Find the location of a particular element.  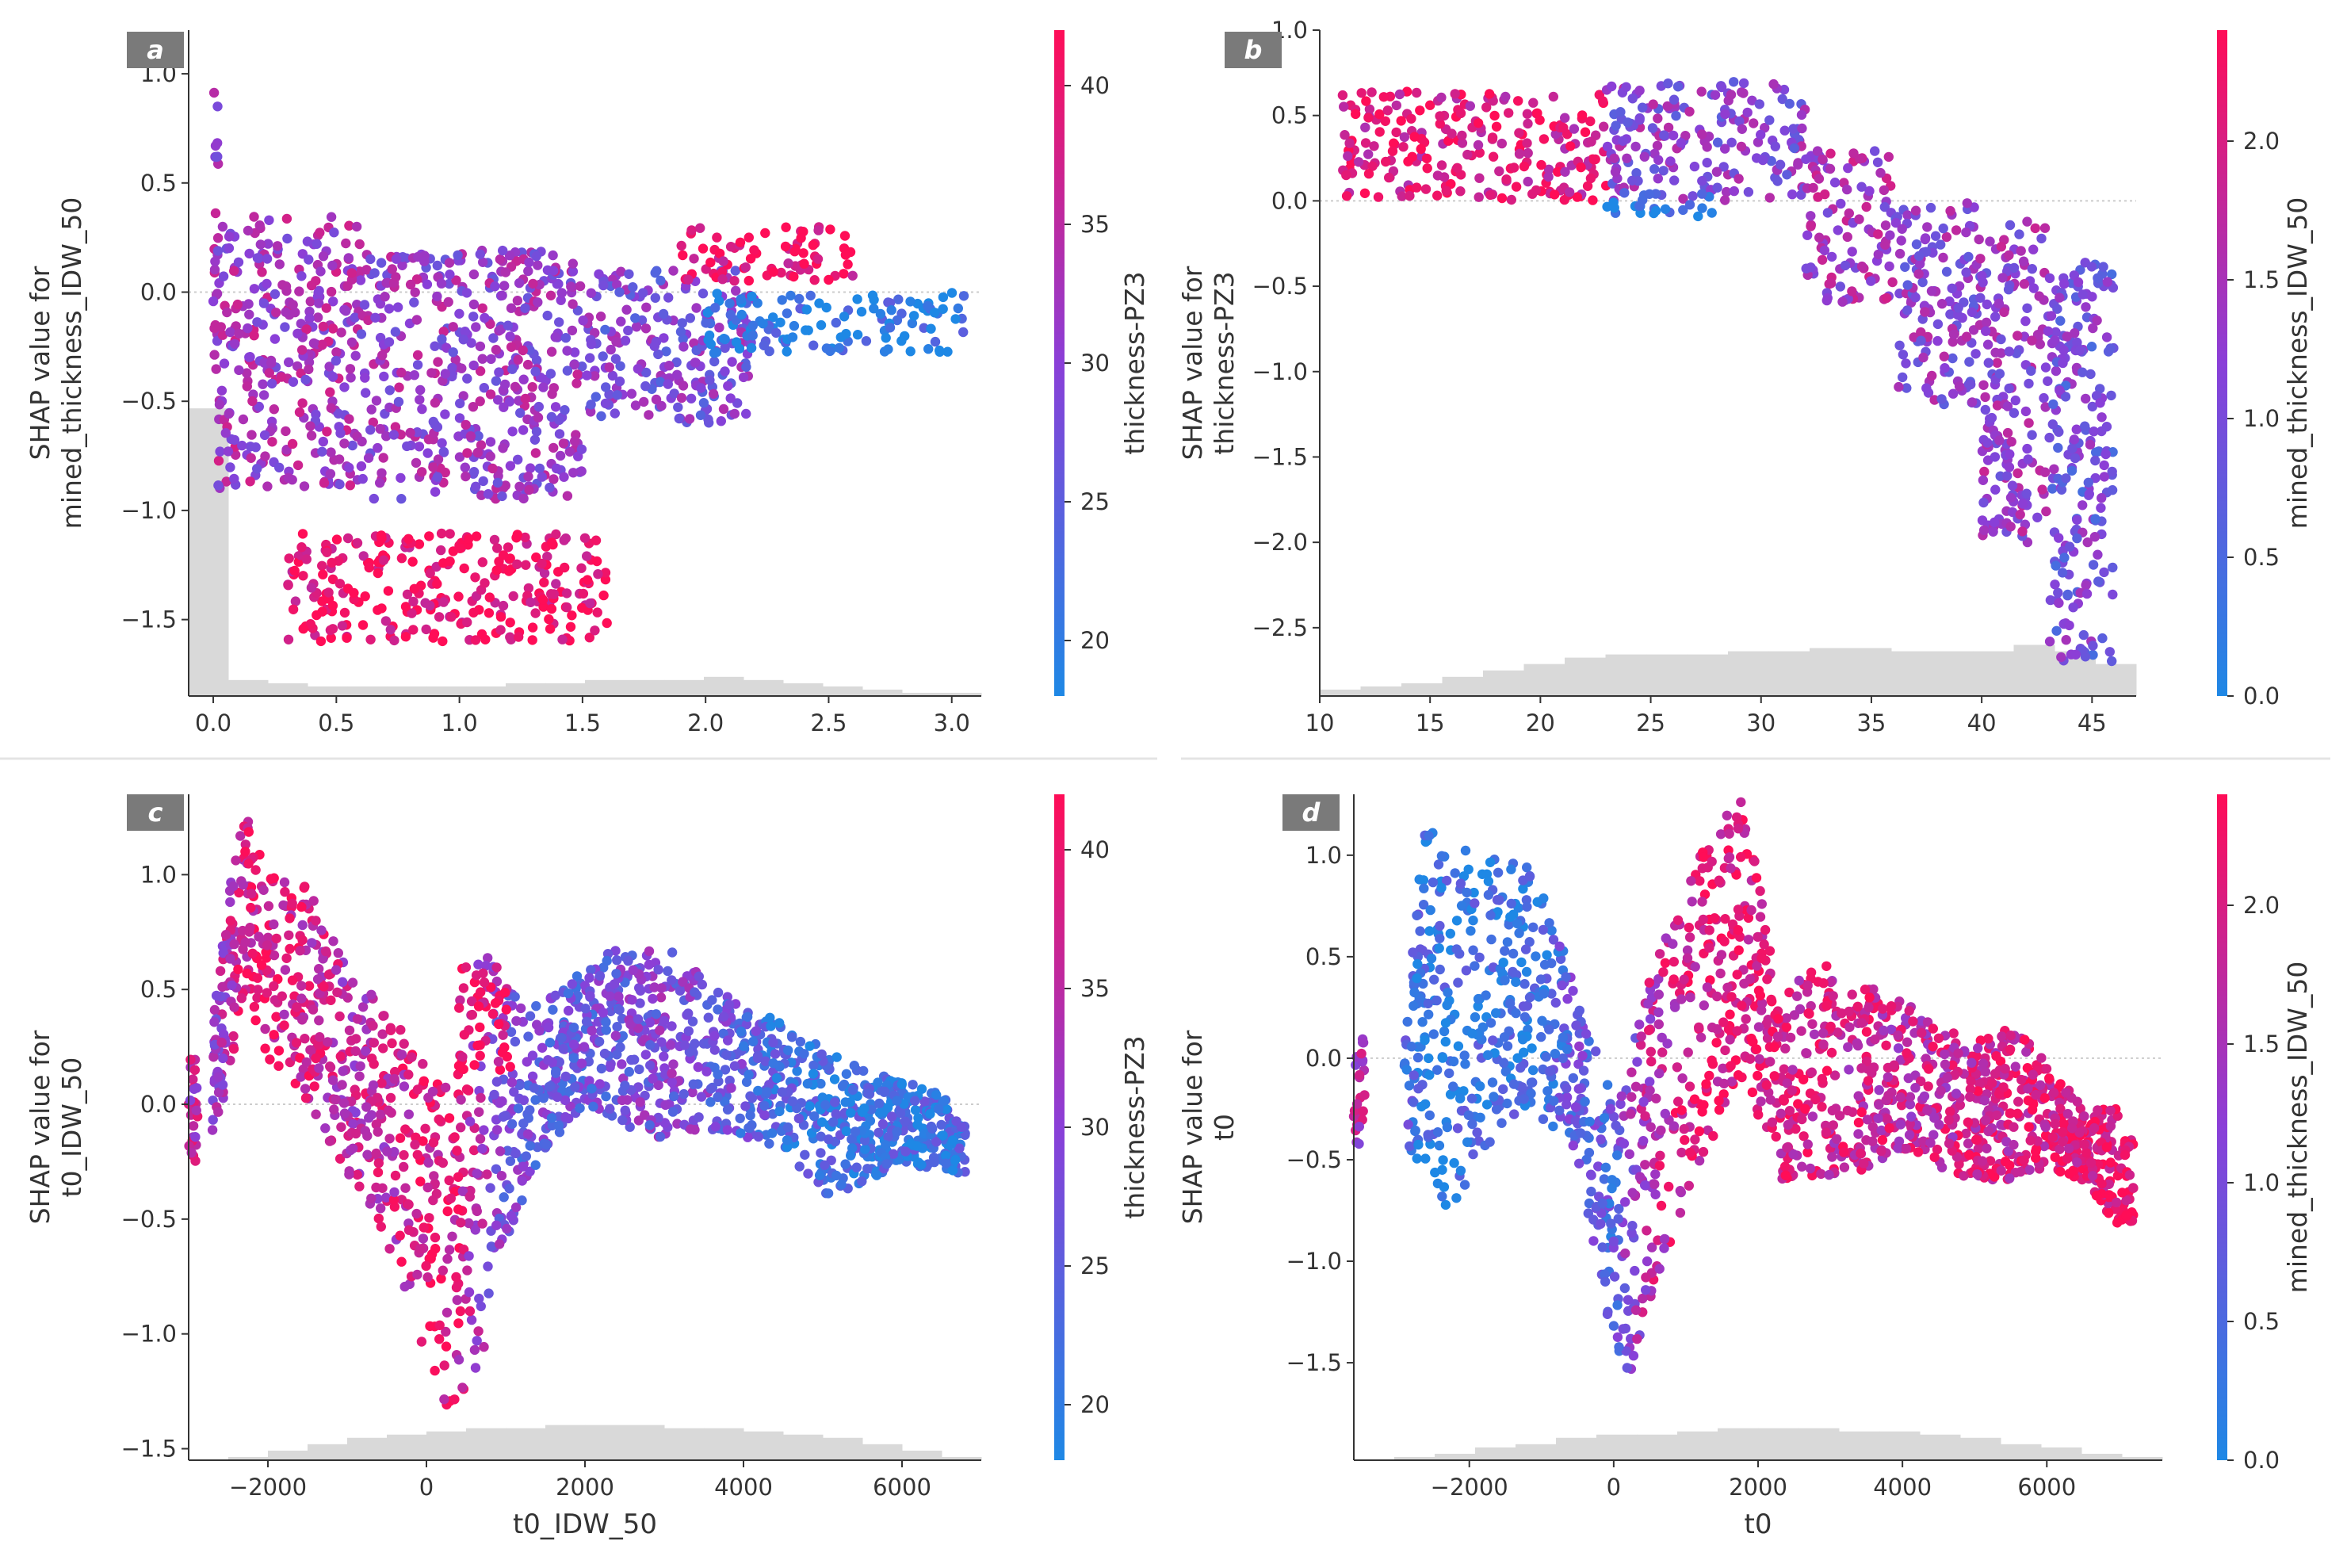

x-tick-label: 1.0 is located at coordinates (460, 722).